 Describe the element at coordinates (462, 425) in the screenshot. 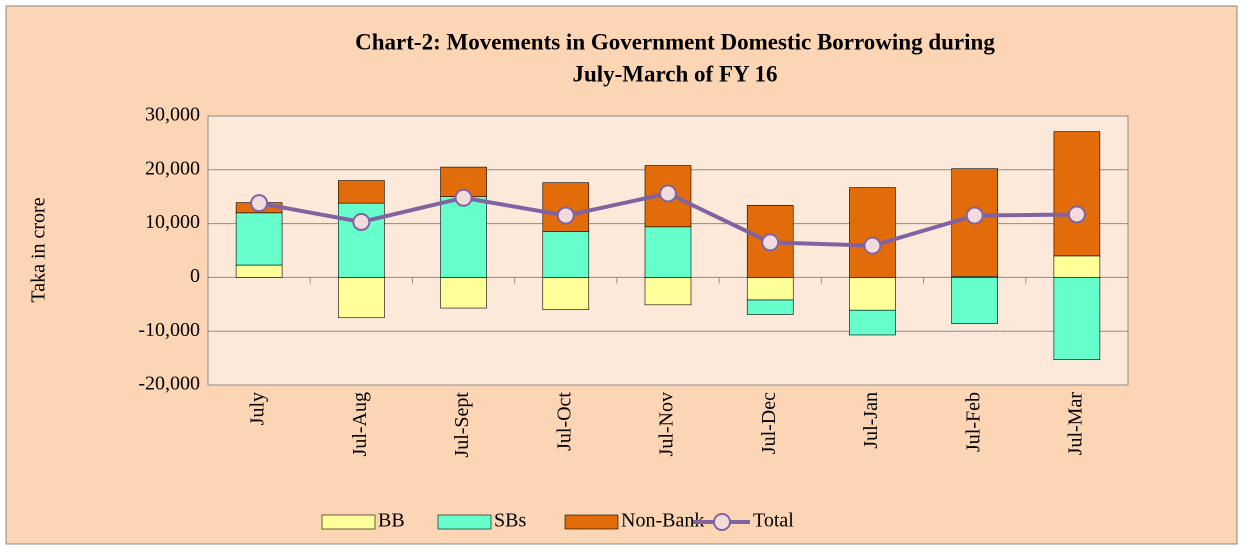

I see `x-tick-label: Jul-Sept` at that location.